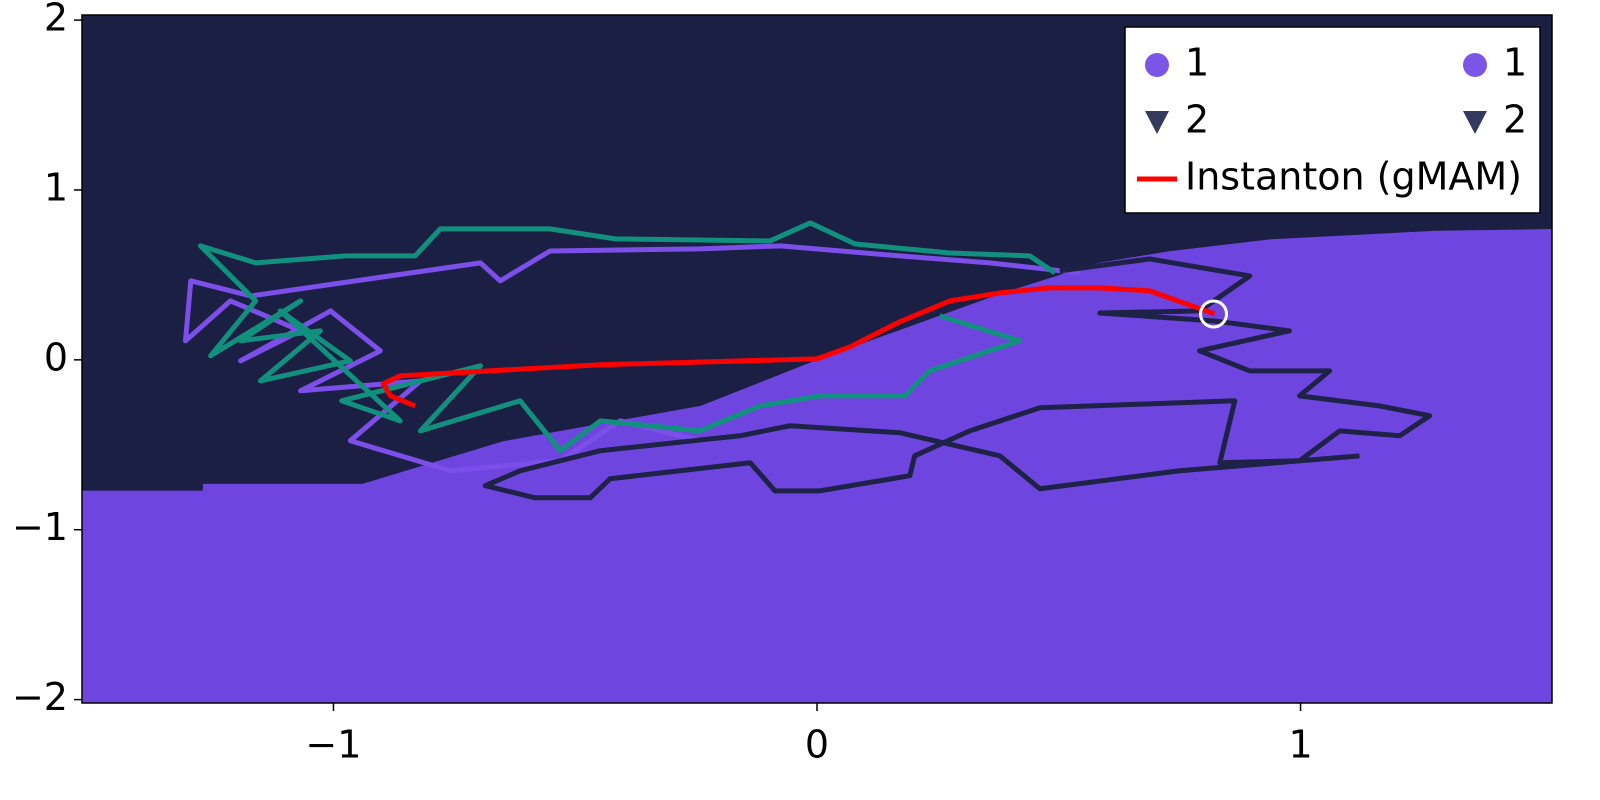 This screenshot has width=1600, height=800. Describe the element at coordinates (1353, 177) in the screenshot. I see `legend-label: Instanton (gMAM)` at that location.